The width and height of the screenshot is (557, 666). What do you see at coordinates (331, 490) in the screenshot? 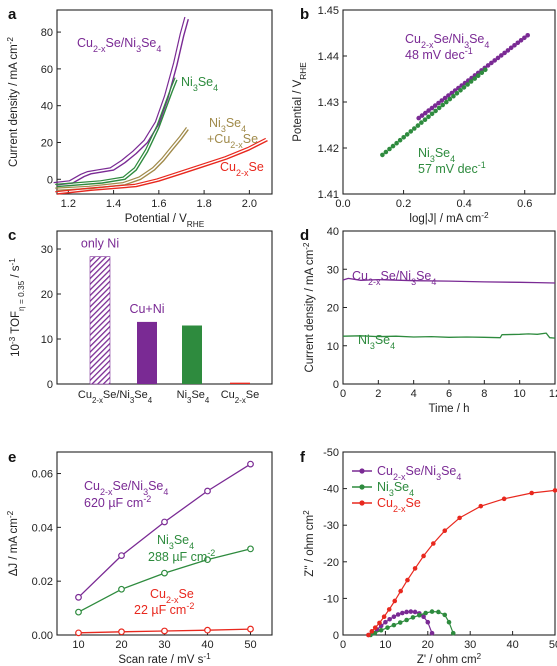
I see `y-tick-label: -40` at bounding box center [331, 490].